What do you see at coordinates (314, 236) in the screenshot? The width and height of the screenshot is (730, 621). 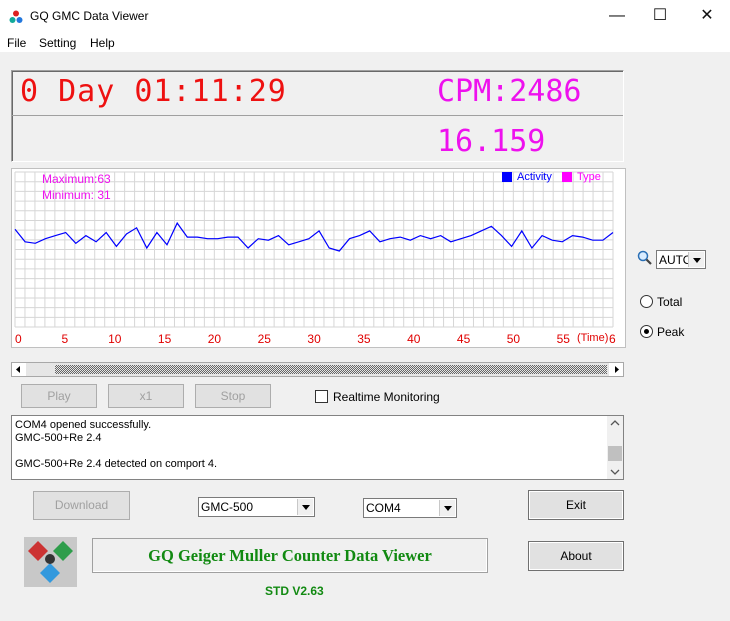 I see `series-line-activity` at bounding box center [314, 236].